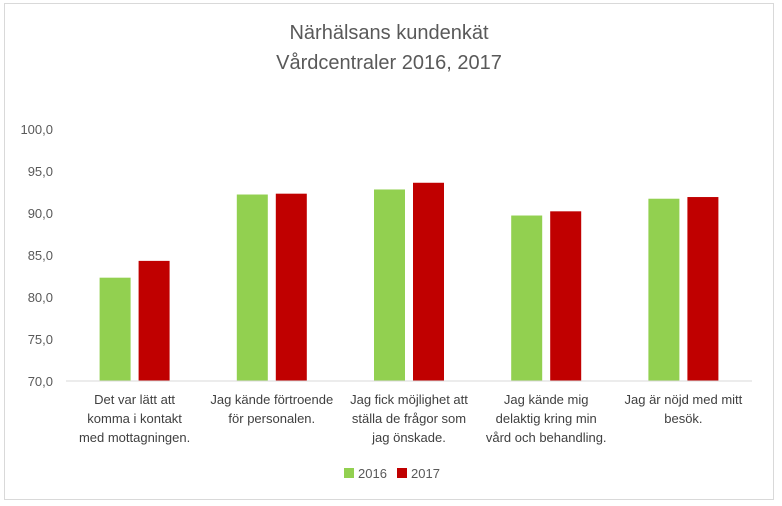 Image resolution: width=782 pixels, height=506 pixels. I want to click on y-tick-label: 75,0, so click(40, 339).